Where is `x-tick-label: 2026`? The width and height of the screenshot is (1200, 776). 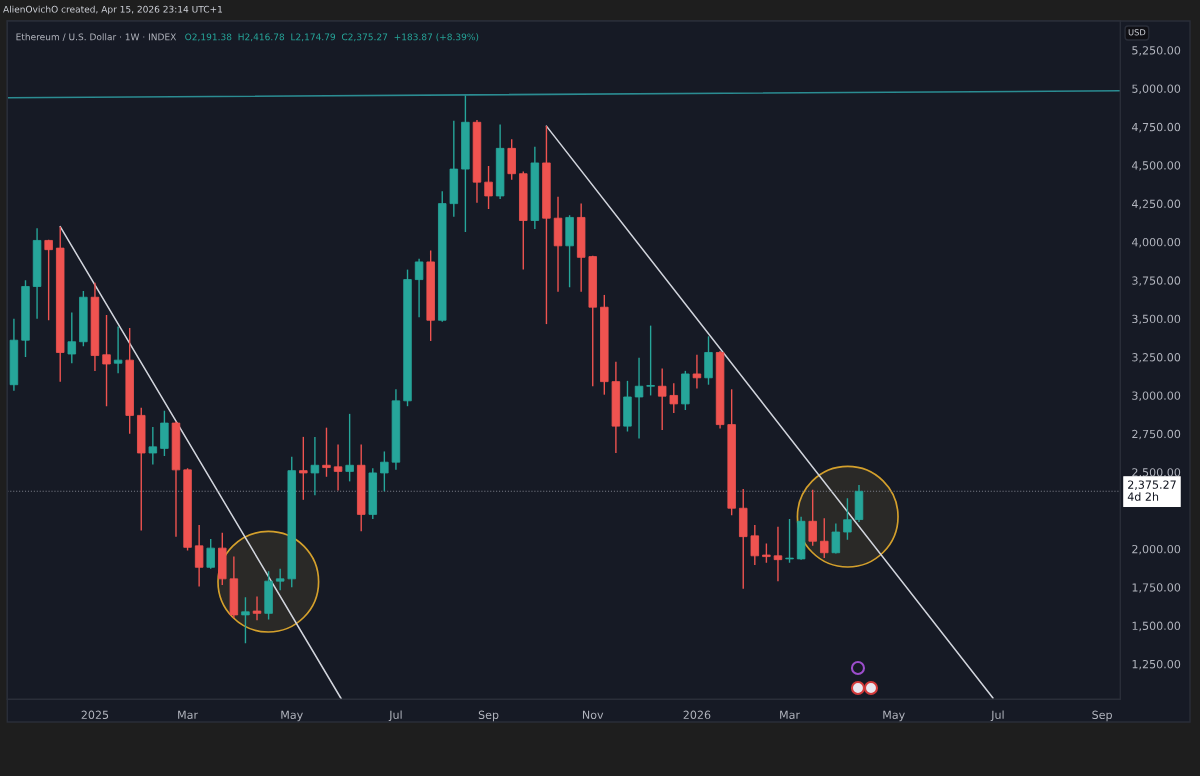
x-tick-label: 2026 is located at coordinates (697, 715).